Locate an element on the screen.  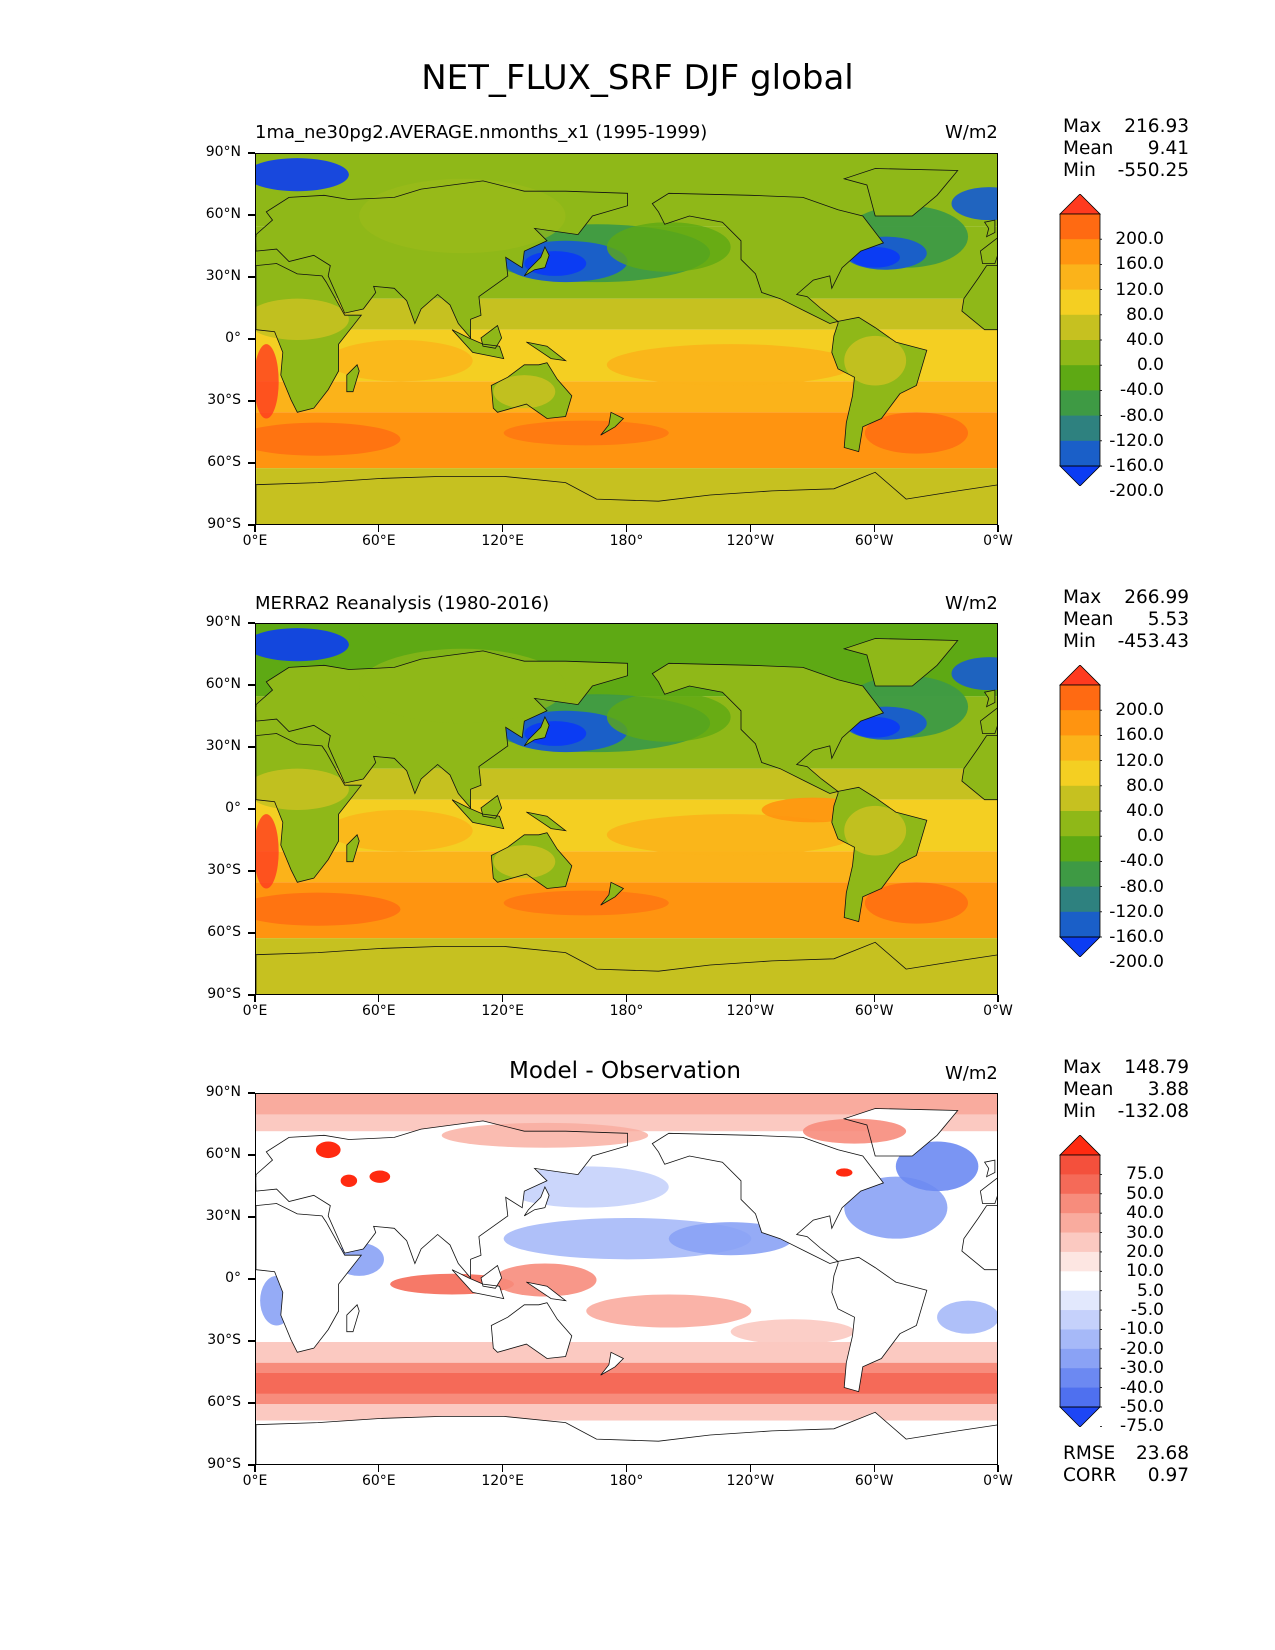
stat-max: Max 148.79 is located at coordinates (1126, 1067).